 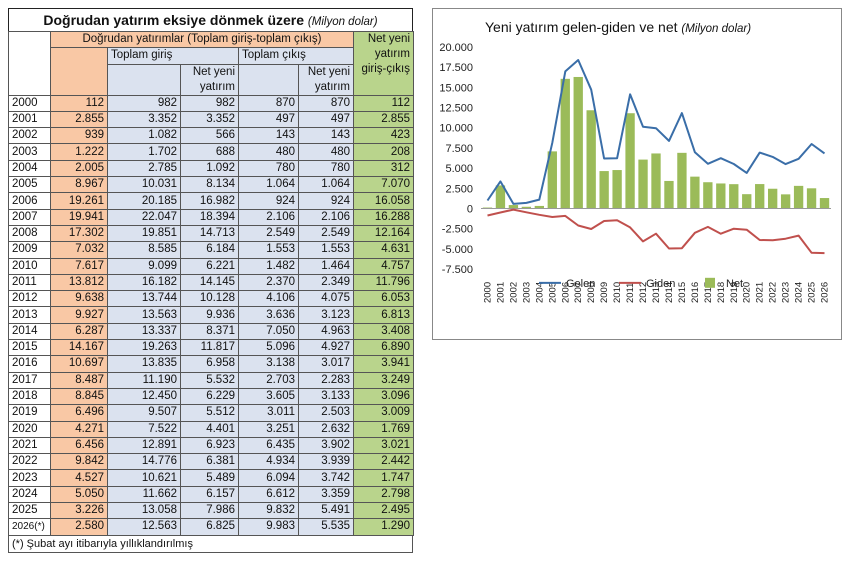 I want to click on cell-in_net: 6.157, so click(x=209, y=494).